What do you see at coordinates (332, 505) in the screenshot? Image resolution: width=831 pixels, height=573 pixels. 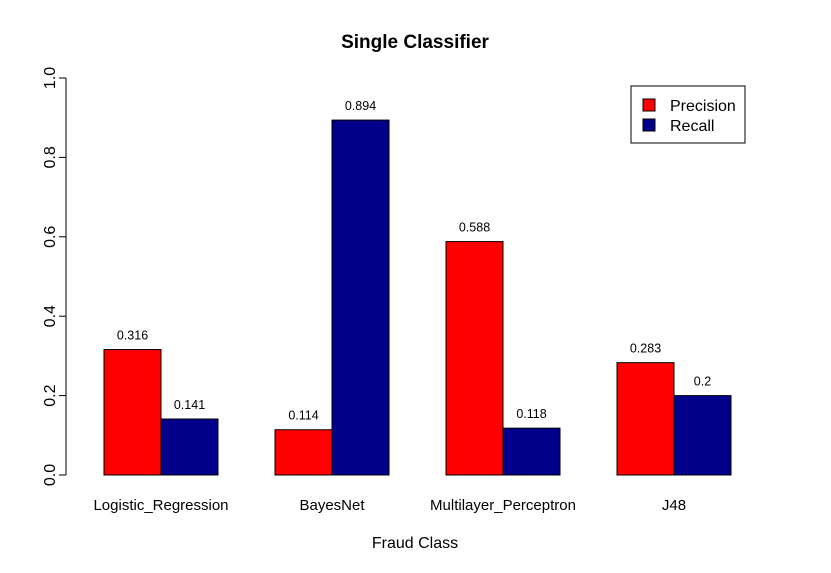 I see `x-category-label: BayesNet` at bounding box center [332, 505].